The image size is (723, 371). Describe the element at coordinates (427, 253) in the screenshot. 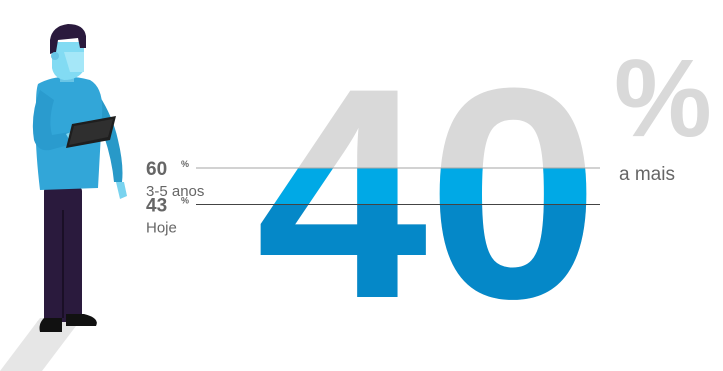

I see `level-fill` at that location.